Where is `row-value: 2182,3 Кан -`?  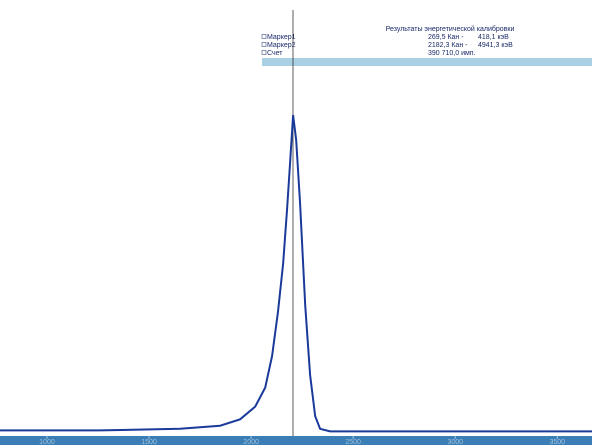
row-value: 2182,3 Кан - is located at coordinates (448, 45).